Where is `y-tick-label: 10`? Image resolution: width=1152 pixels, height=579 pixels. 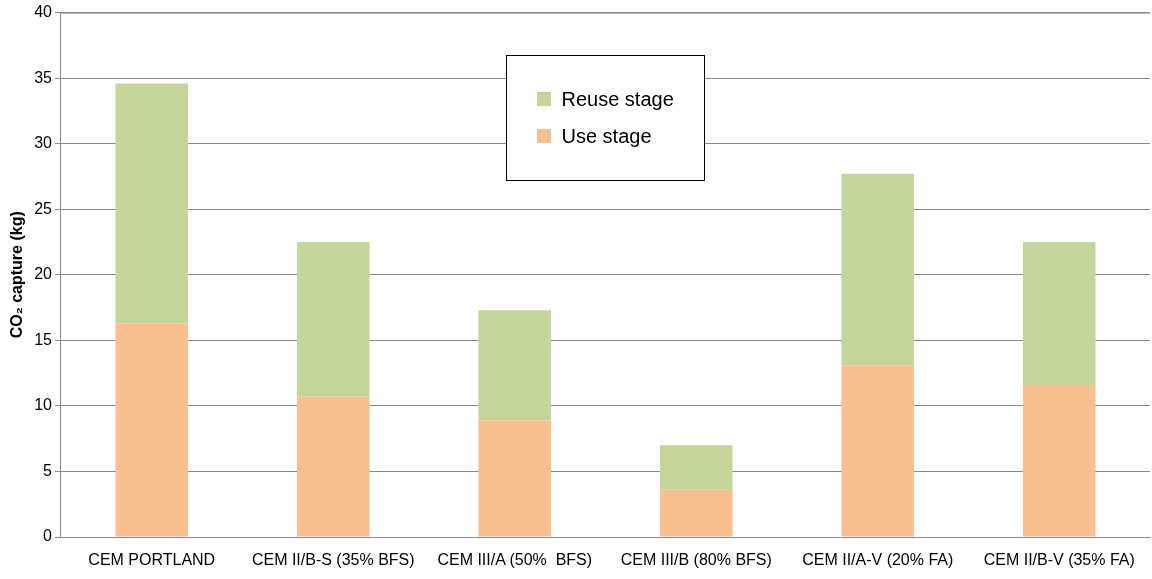 y-tick-label: 10 is located at coordinates (43, 405).